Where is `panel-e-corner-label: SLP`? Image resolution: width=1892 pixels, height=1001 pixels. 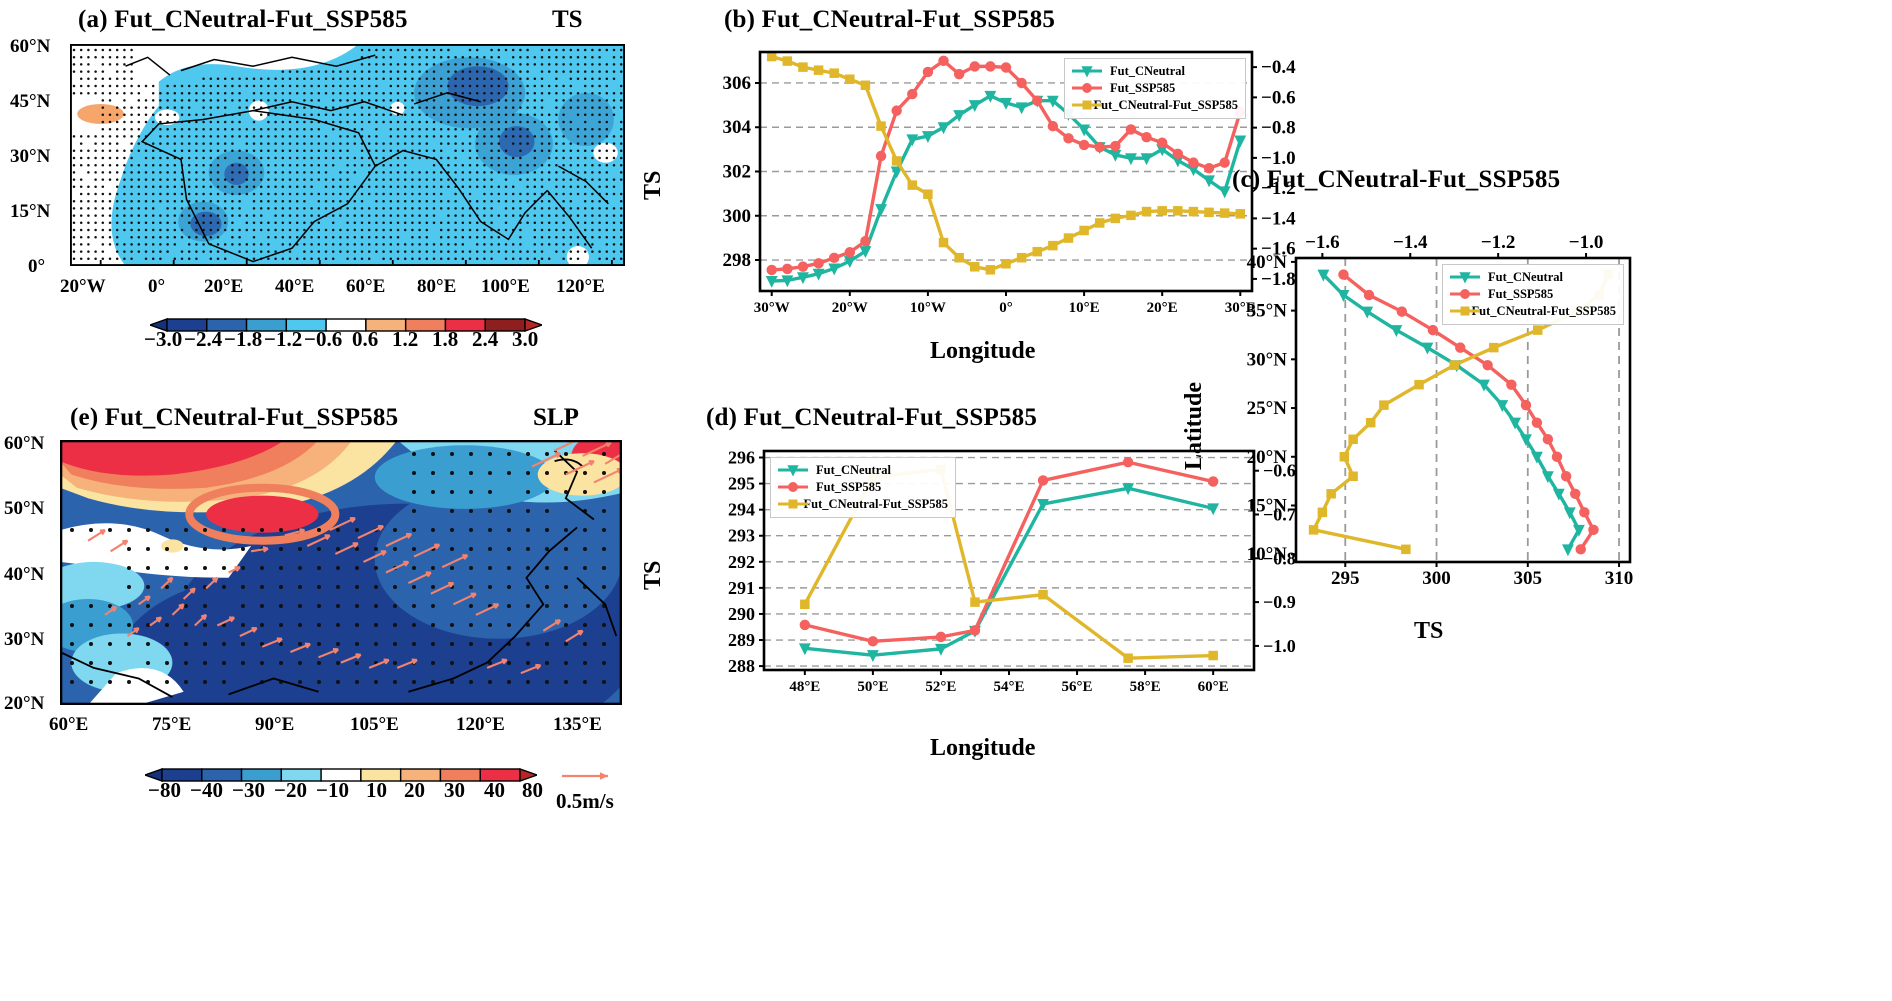
panel-e-corner-label: SLP is located at coordinates (556, 417).